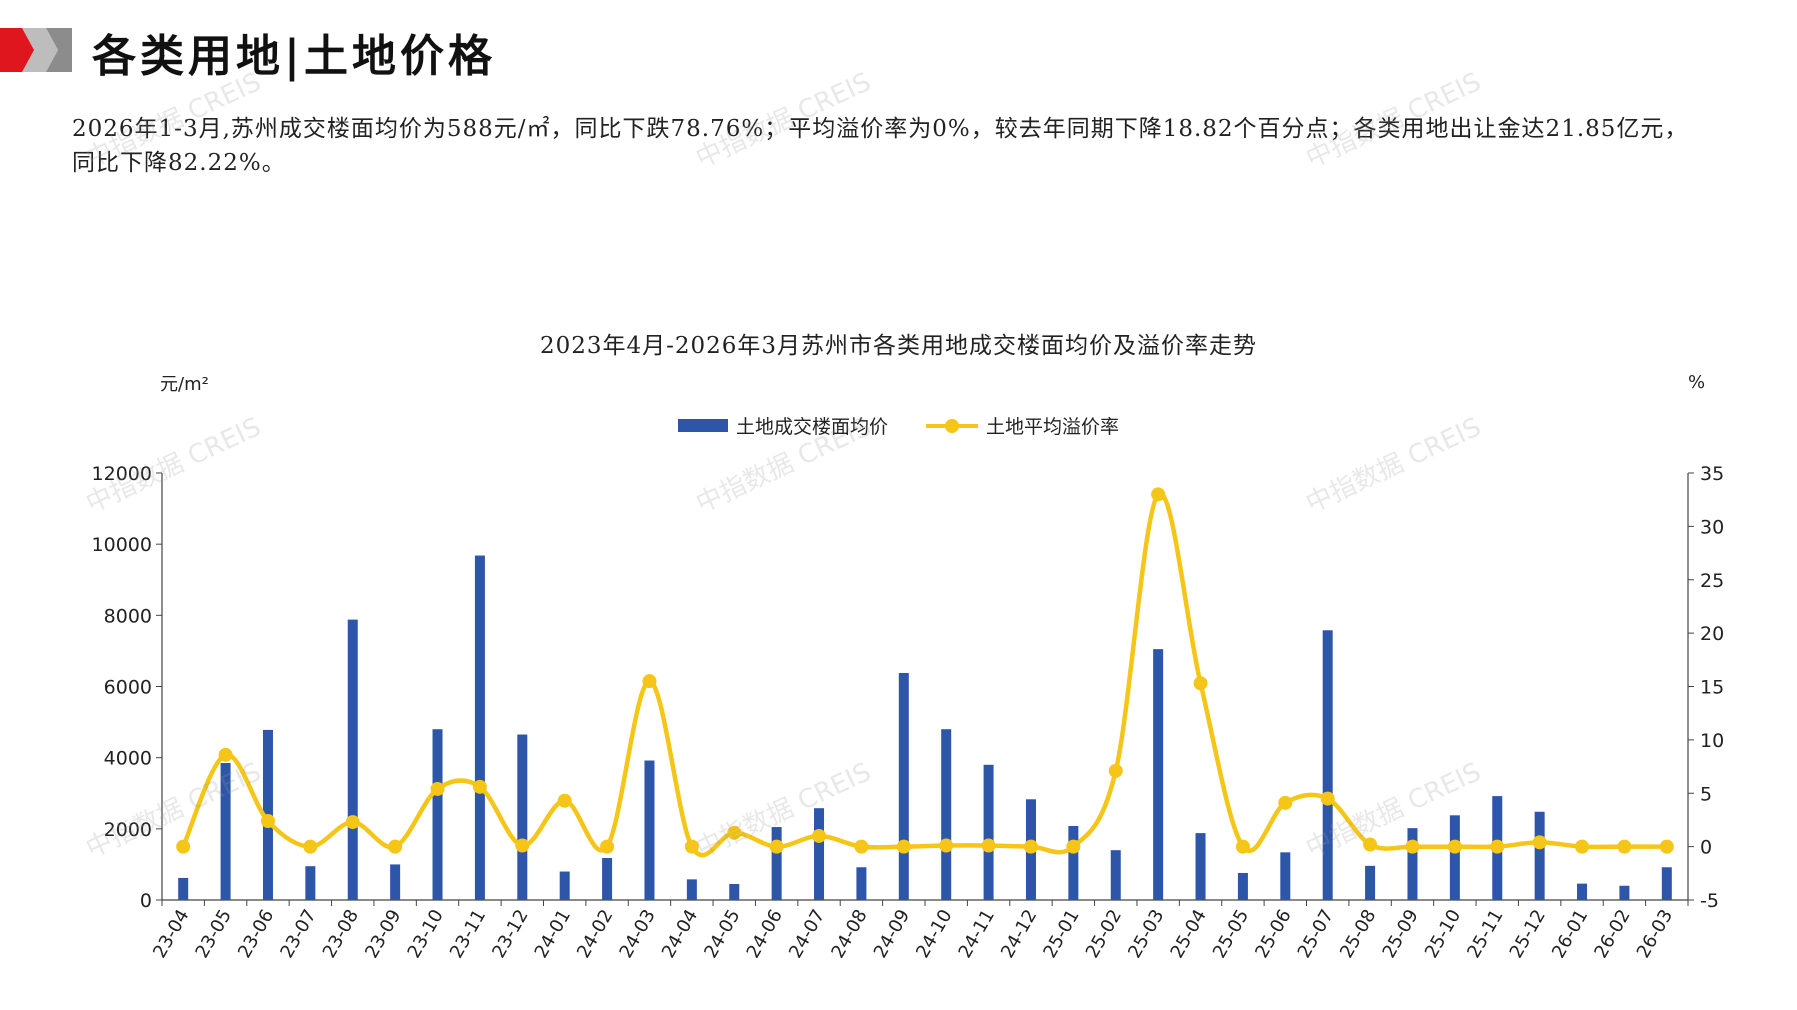 The width and height of the screenshot is (1797, 1010). What do you see at coordinates (553, 934) in the screenshot?
I see `x-axis-category-label: 24-01` at bounding box center [553, 934].